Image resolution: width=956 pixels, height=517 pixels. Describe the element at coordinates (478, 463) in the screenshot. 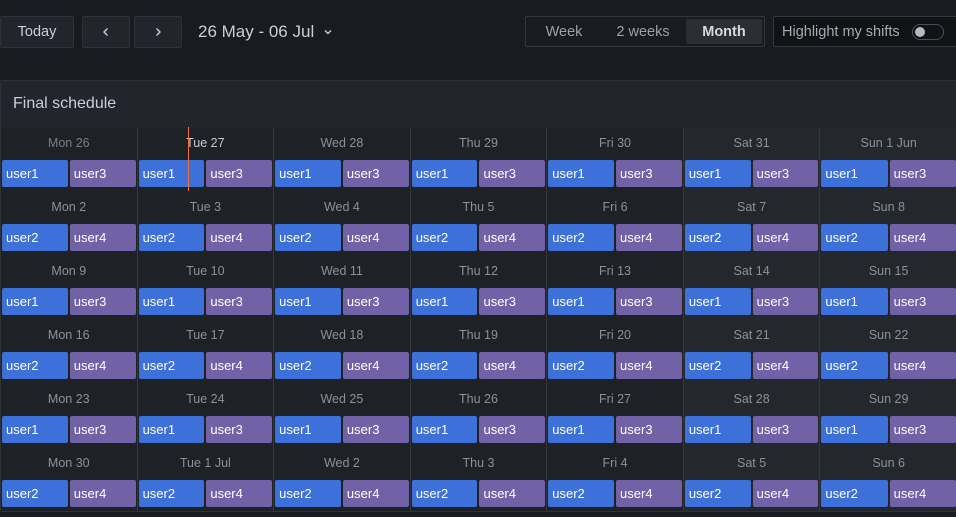

I see `day-label: Thu 3` at that location.